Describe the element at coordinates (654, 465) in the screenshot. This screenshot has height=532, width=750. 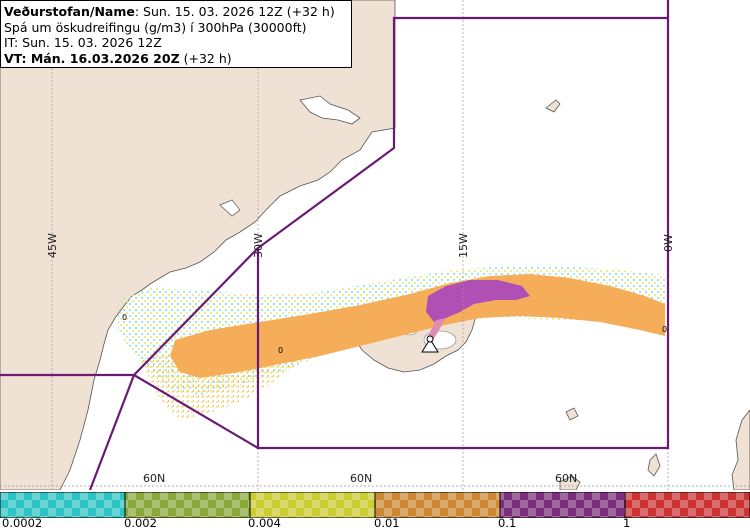
I see `shetland-islands` at that location.